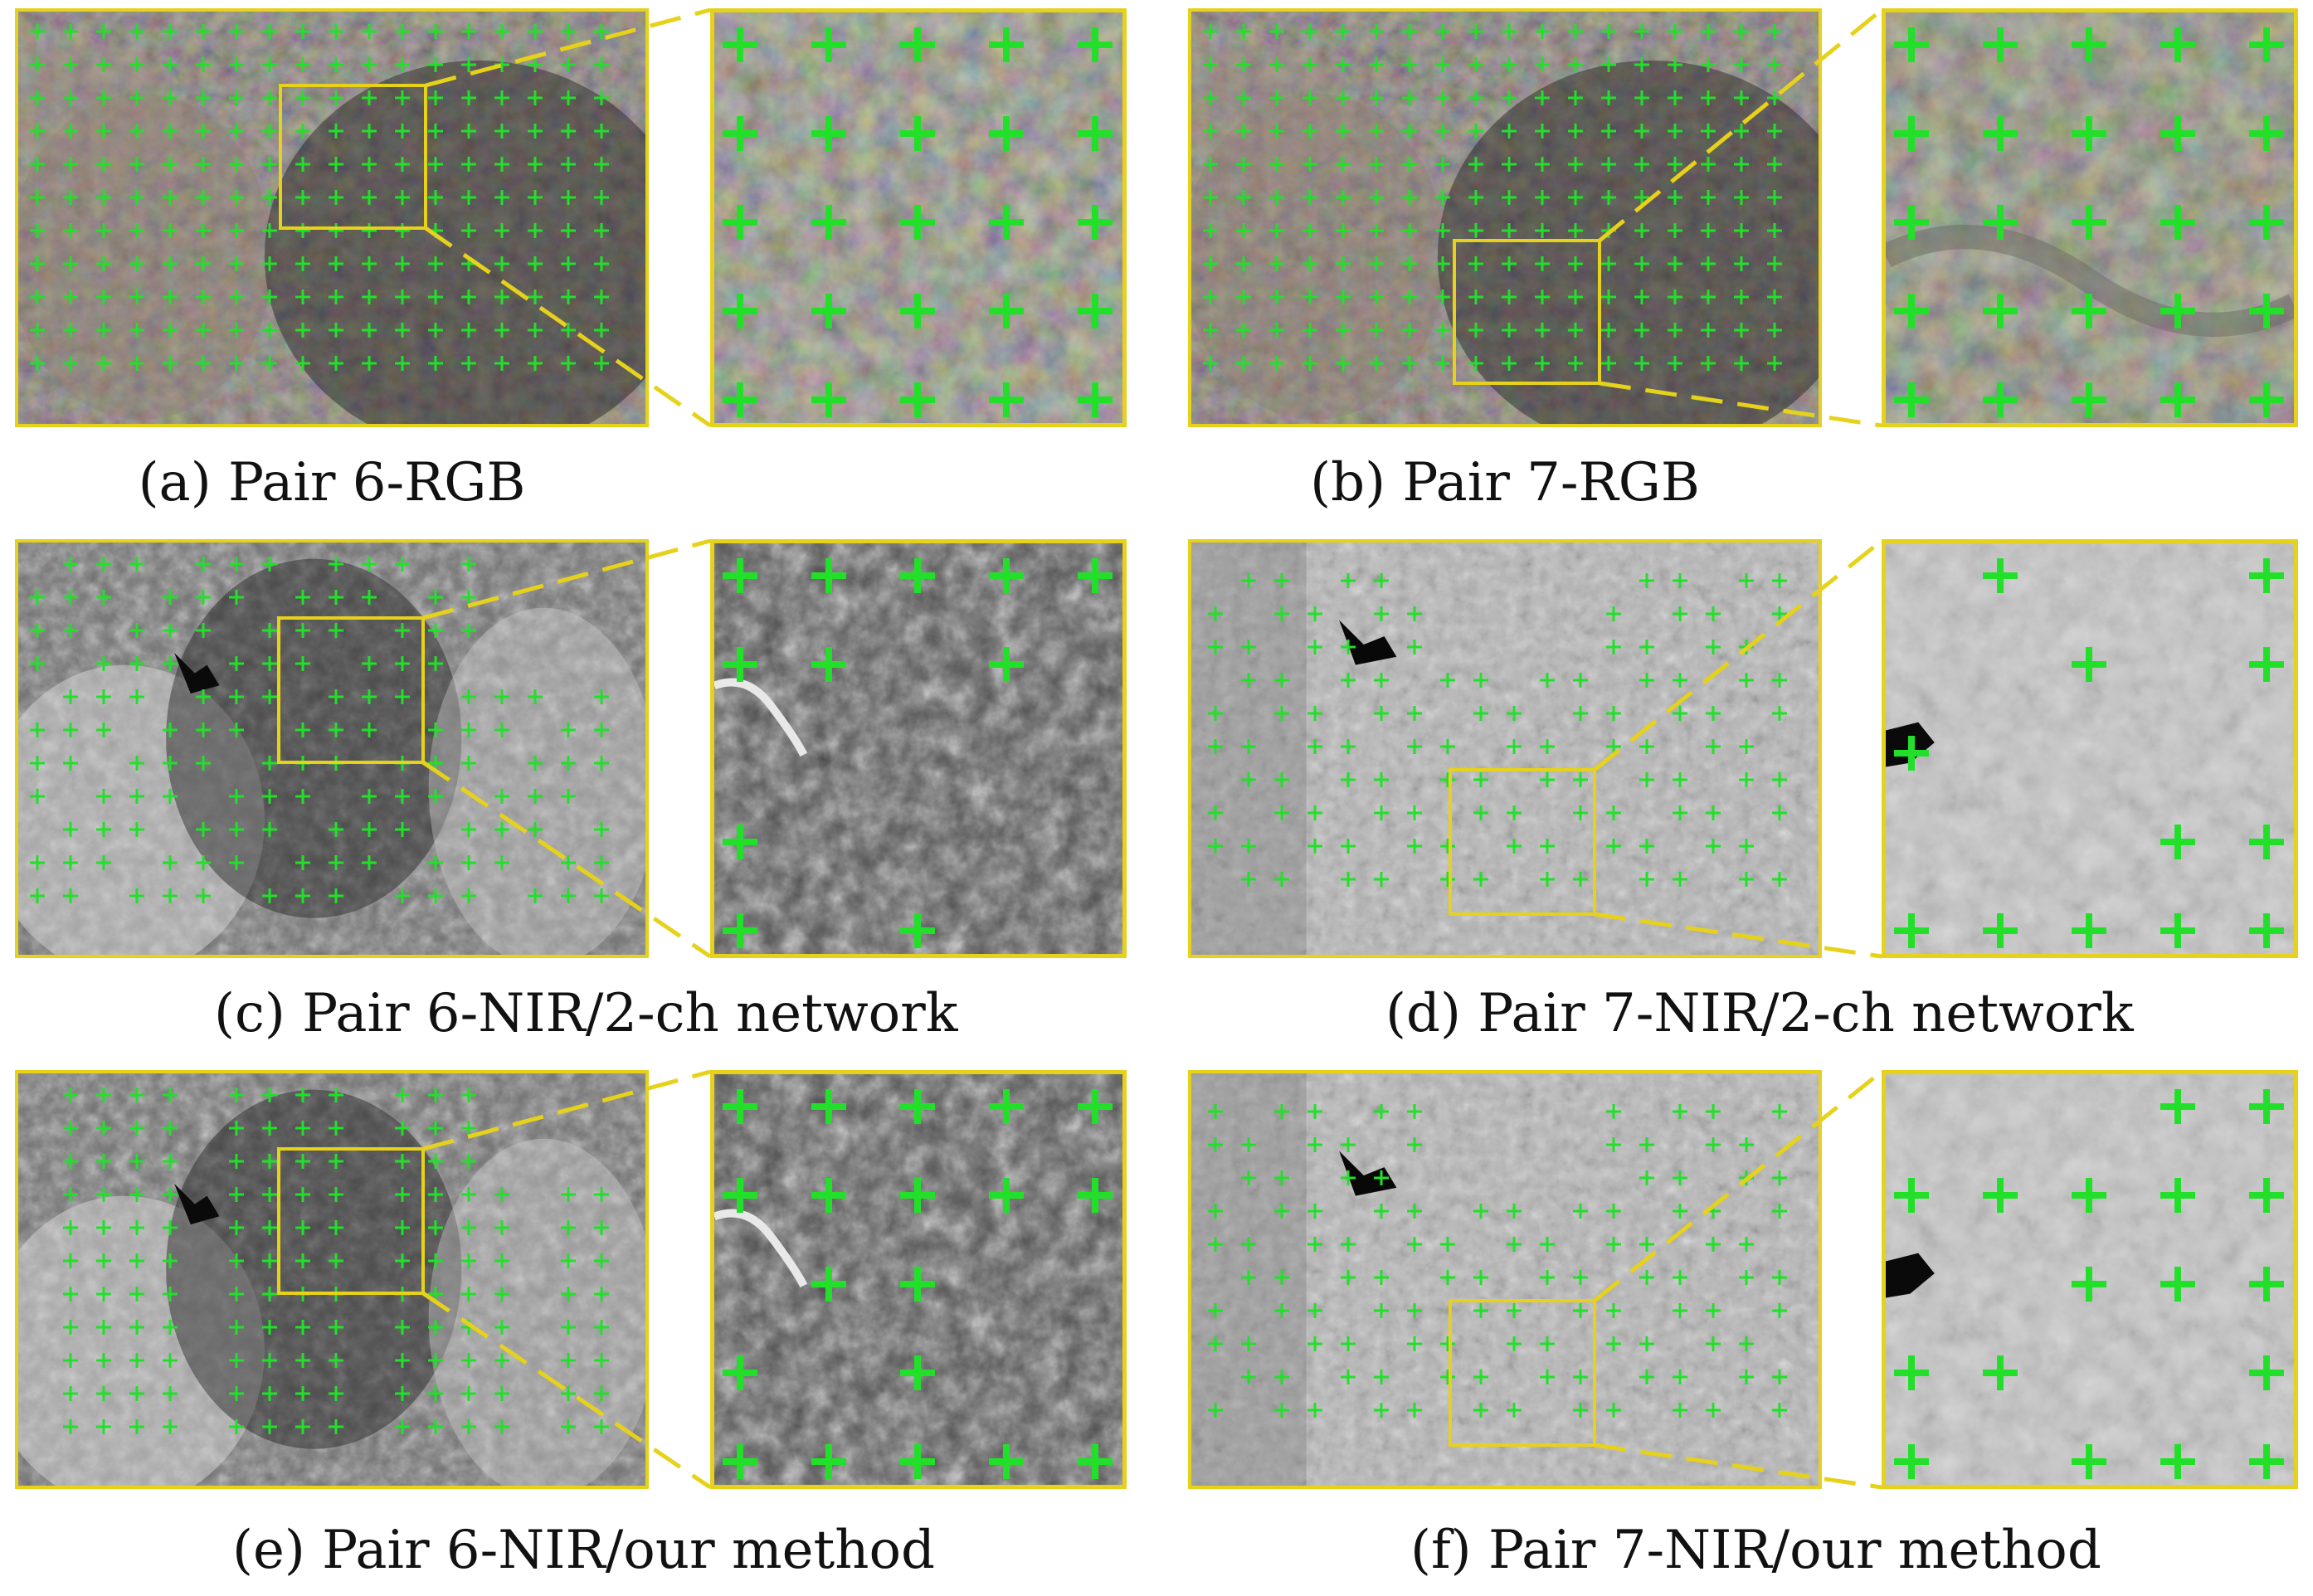 The height and width of the screenshot is (1596, 2313). I want to click on caption-b: (b) Pair 7-RGB, so click(1505, 483).